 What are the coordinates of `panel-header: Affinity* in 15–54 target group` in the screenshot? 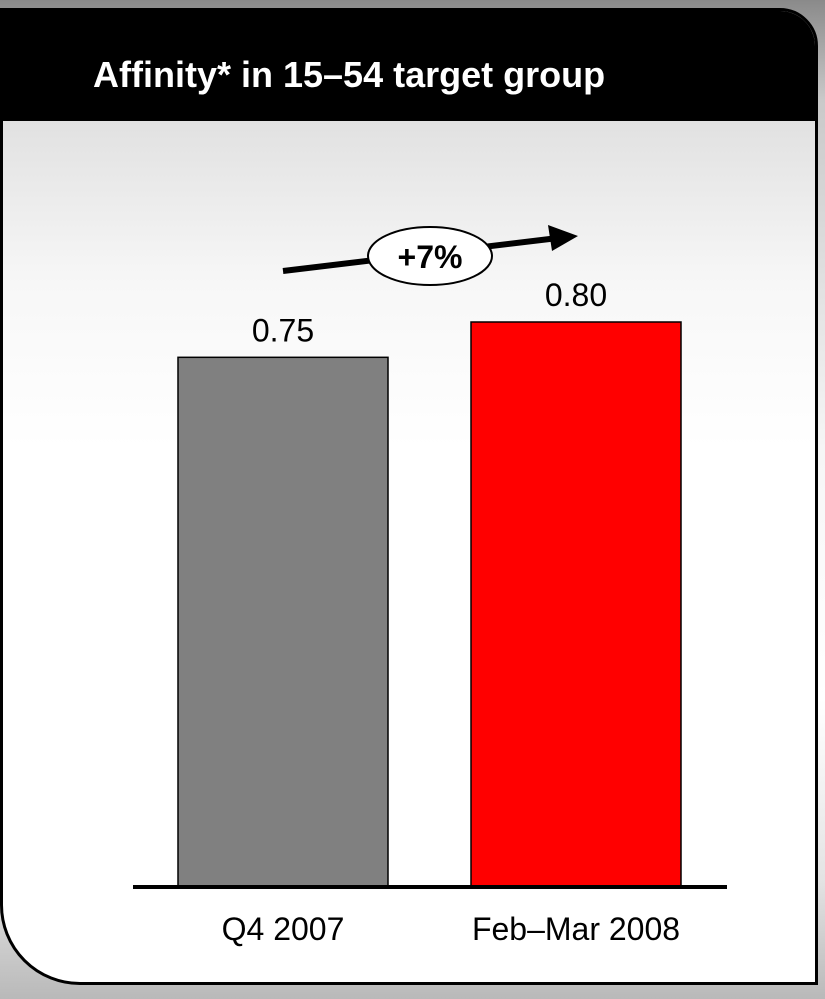 It's located at (409, 66).